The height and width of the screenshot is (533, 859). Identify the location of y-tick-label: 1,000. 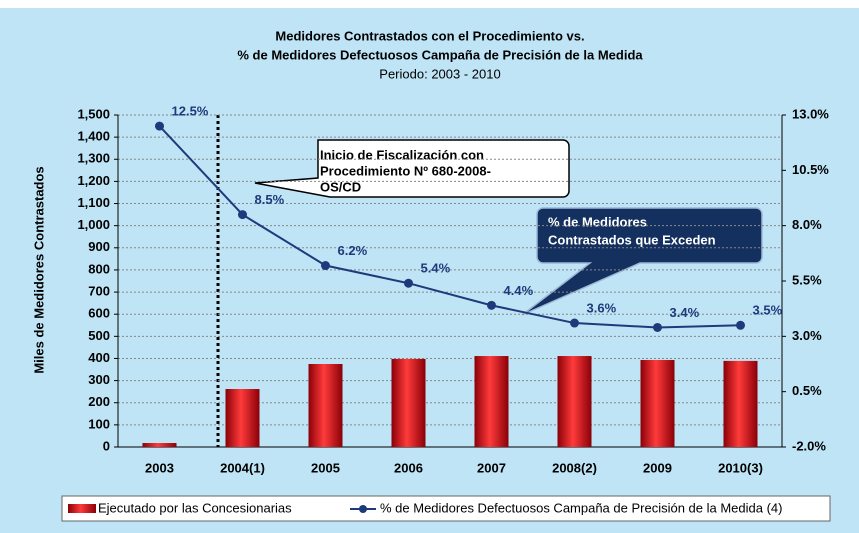
(93, 224).